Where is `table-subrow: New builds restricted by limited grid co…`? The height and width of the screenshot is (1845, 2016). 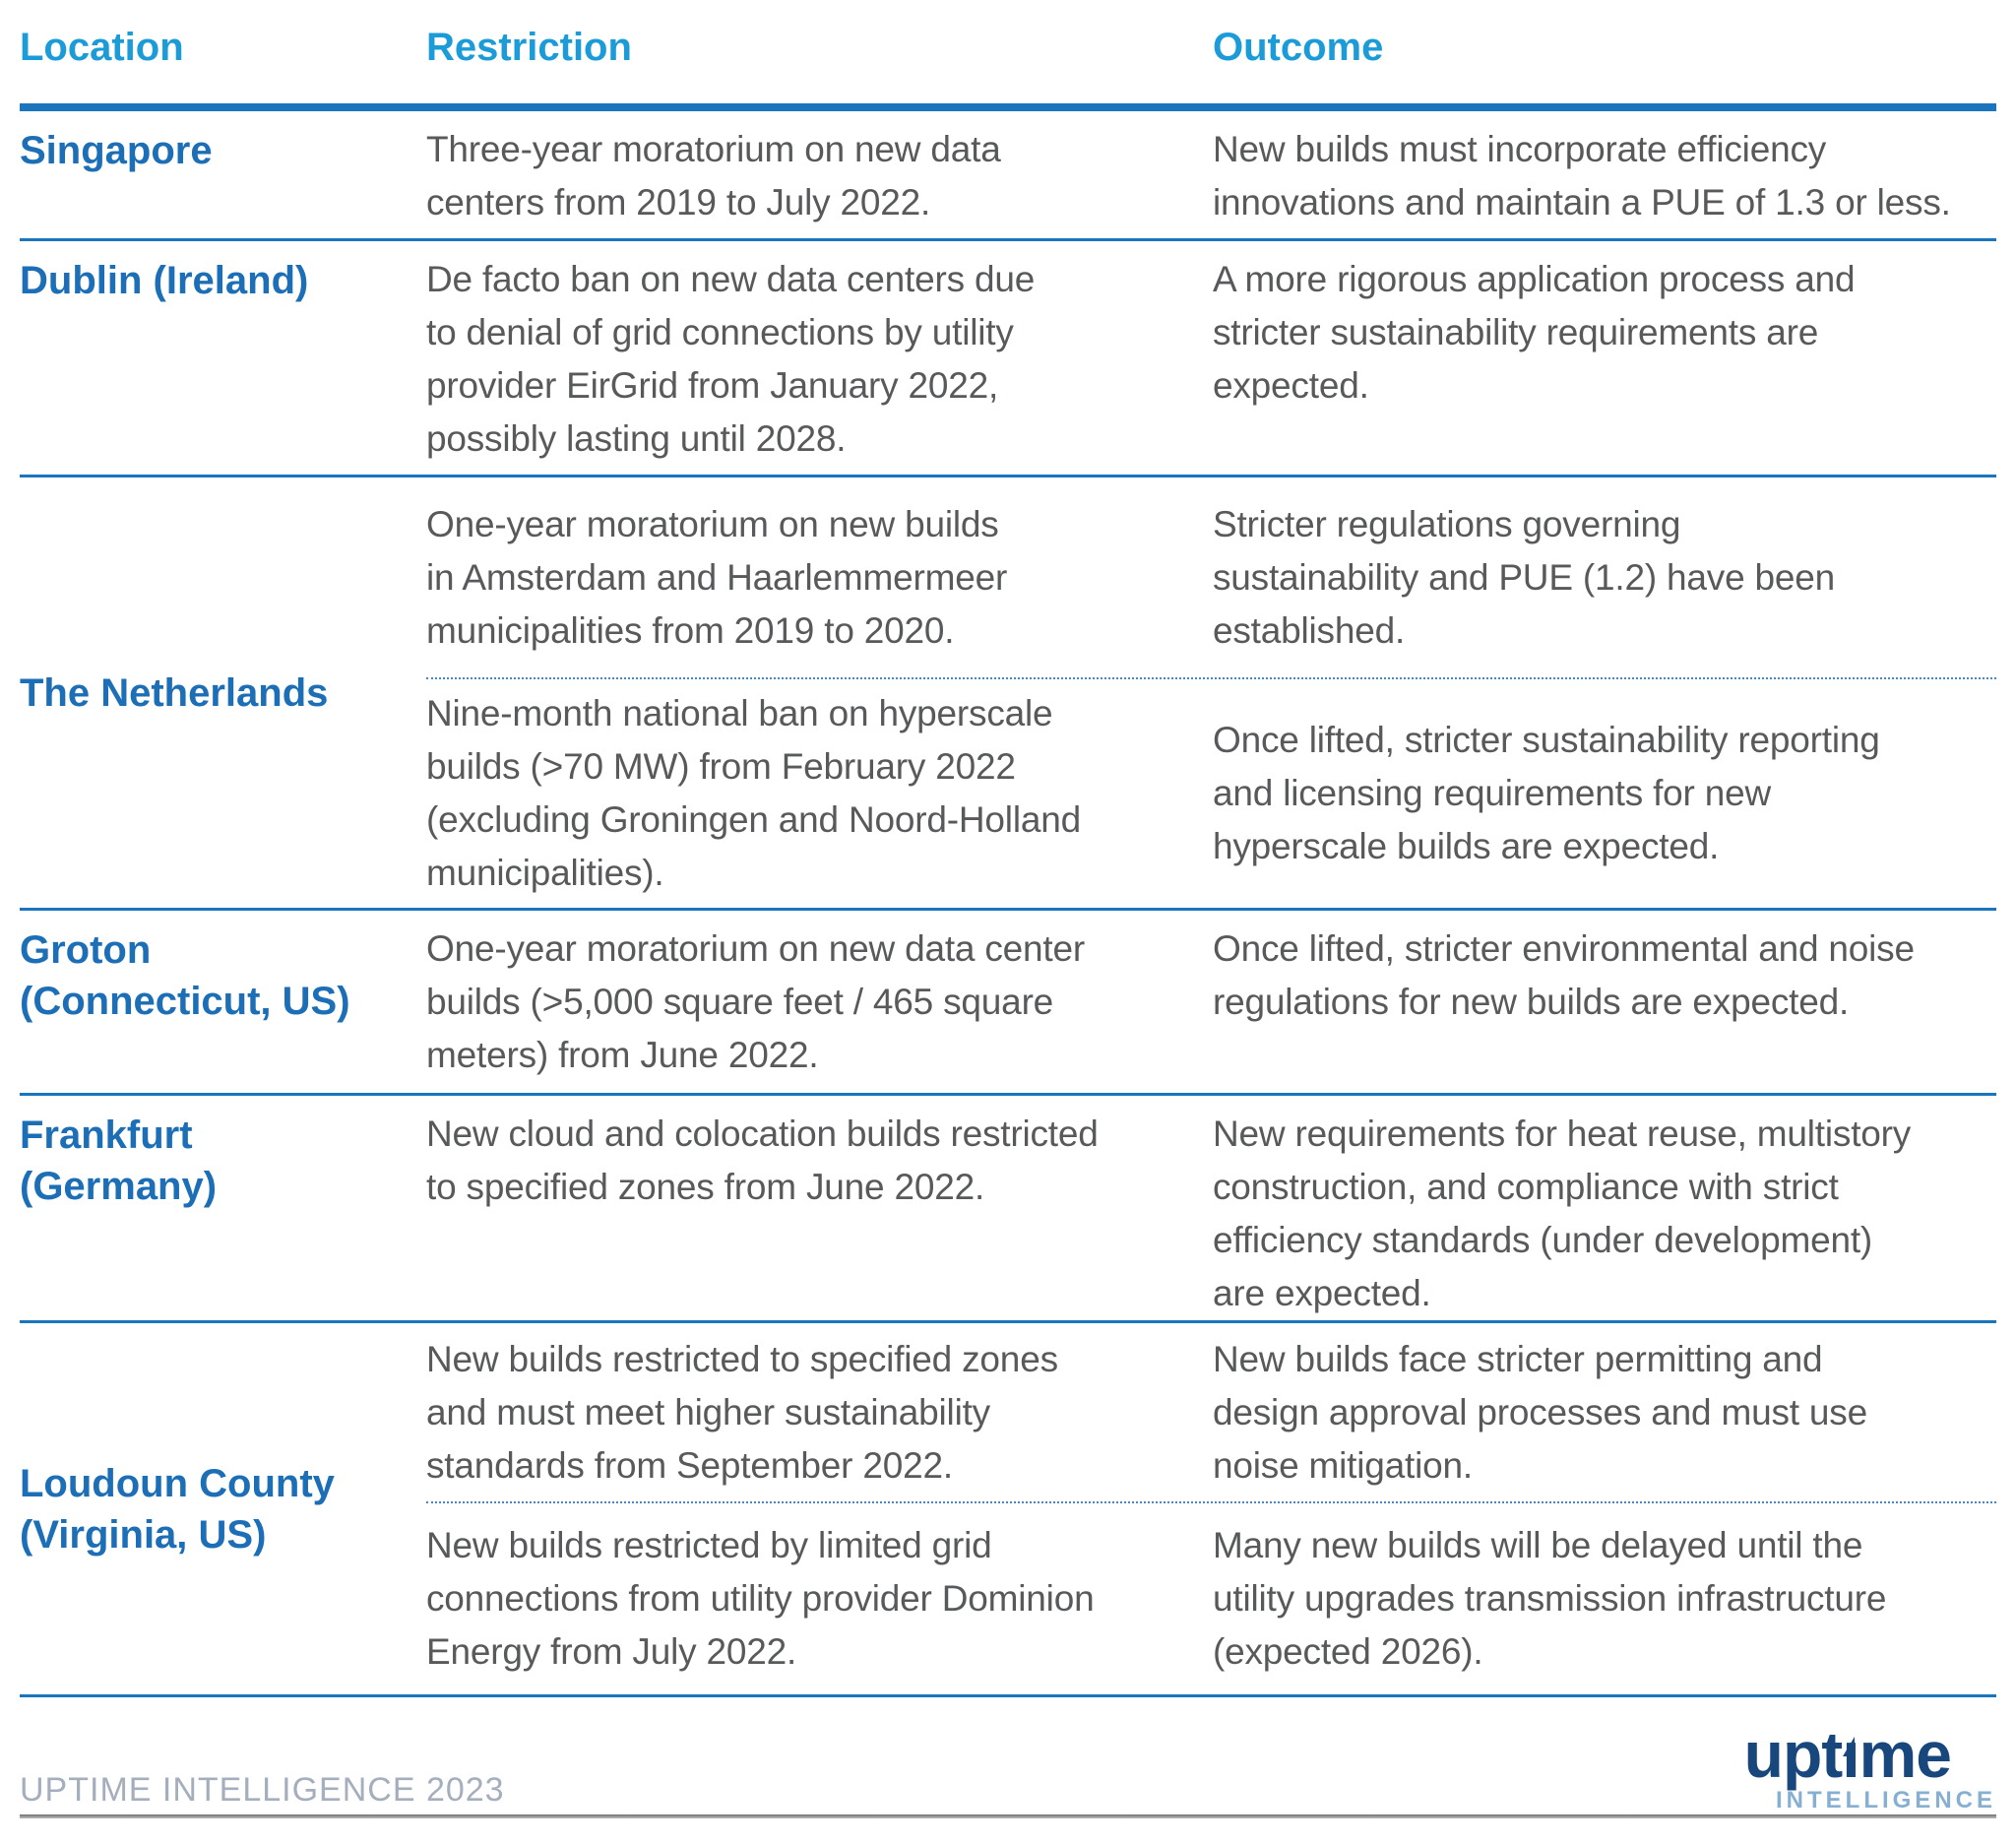
table-subrow: New builds restricted by limited grid co… is located at coordinates (1211, 1598).